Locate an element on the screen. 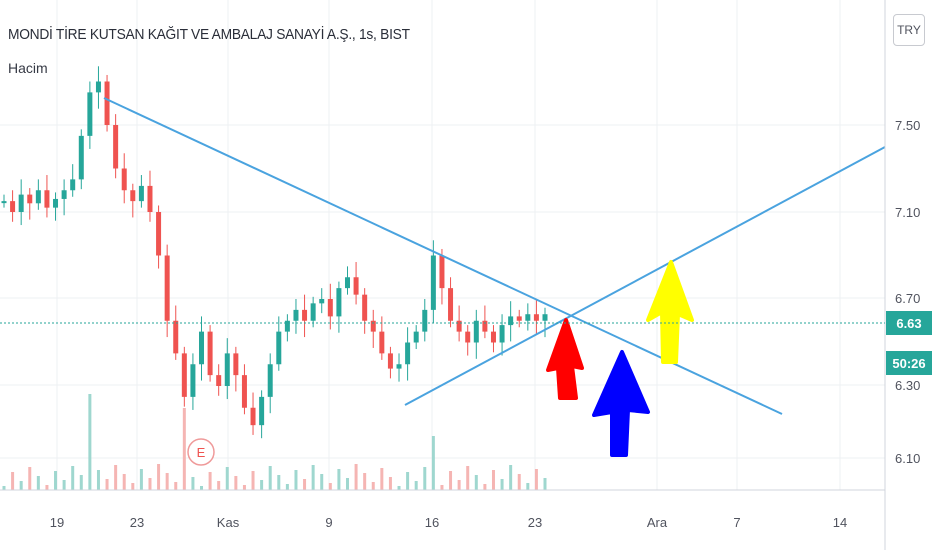 This screenshot has height=550, width=932. x-tick-label: 7 is located at coordinates (736, 522).